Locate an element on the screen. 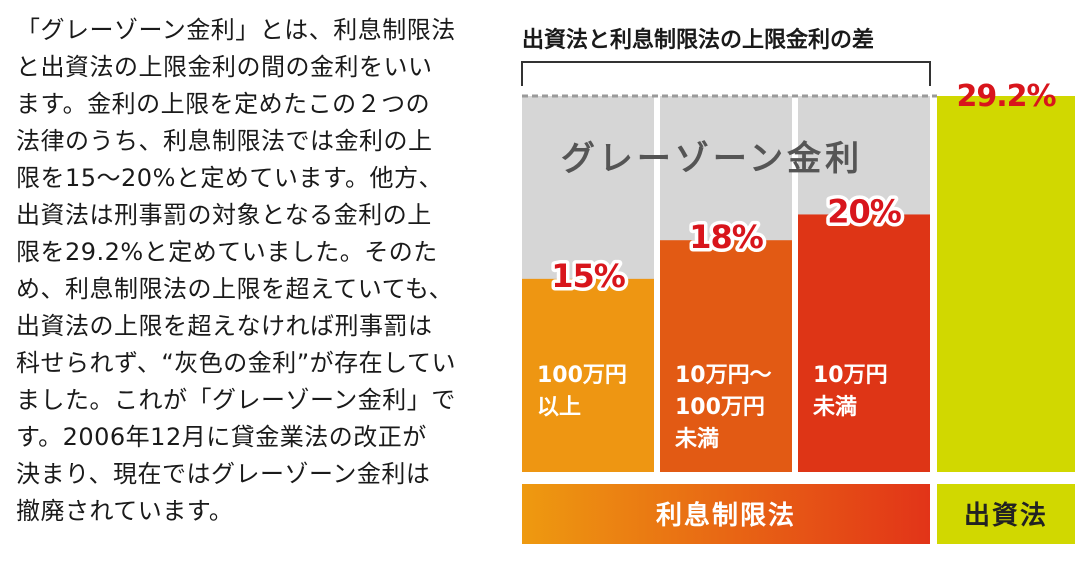 This screenshot has width=1092, height=566. value-label: 29.2% is located at coordinates (1006, 96).